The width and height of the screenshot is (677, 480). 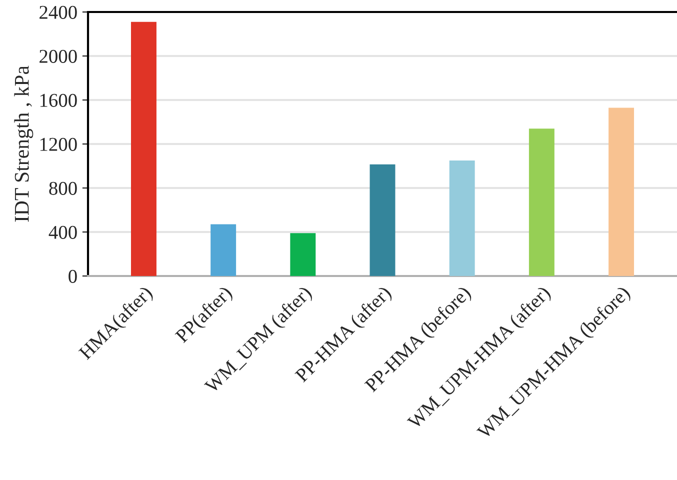 I want to click on y-tick-label: 0, so click(x=72, y=276).